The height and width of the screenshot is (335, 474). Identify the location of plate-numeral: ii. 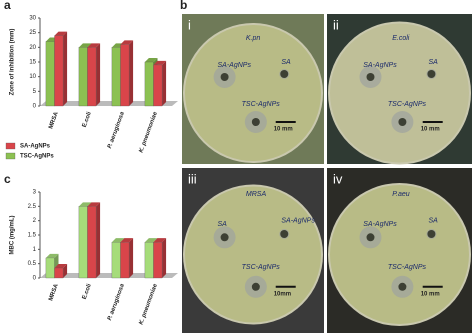
(336, 24).